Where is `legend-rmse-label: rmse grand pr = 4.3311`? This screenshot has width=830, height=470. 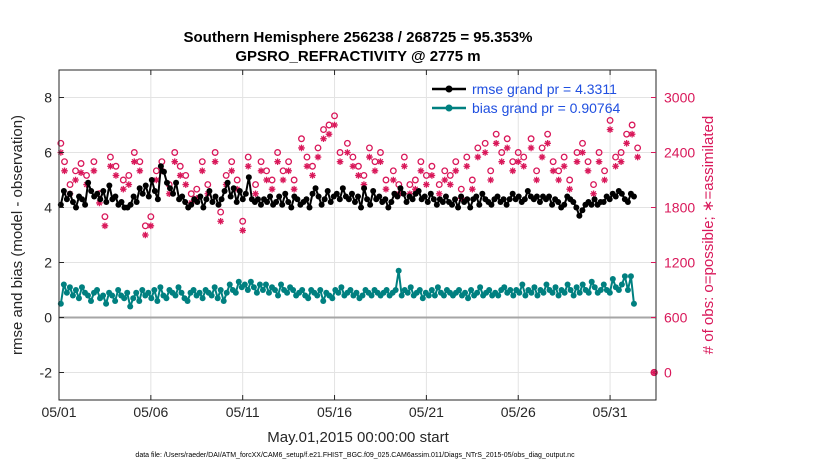
legend-rmse-label: rmse grand pr = 4.3311 is located at coordinates (544, 89).